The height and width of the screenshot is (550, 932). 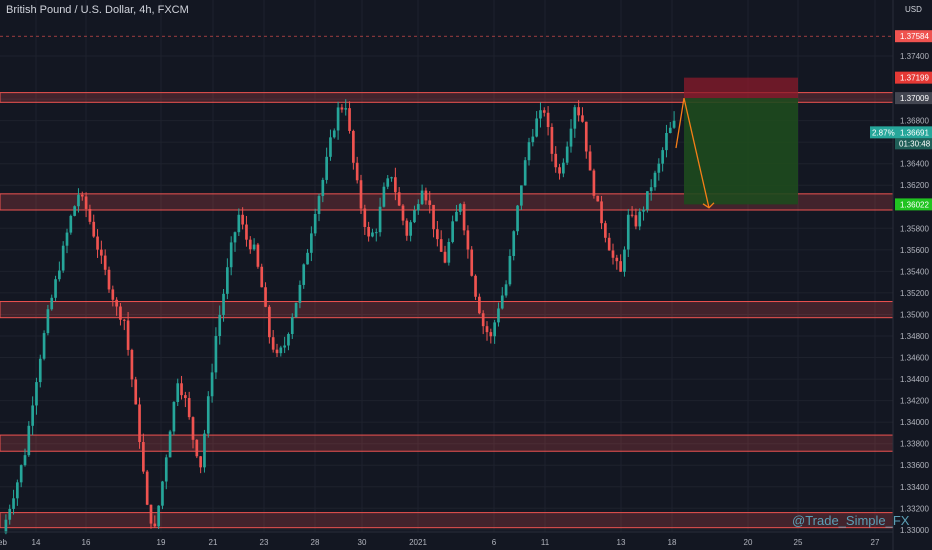 What do you see at coordinates (692, 152) in the screenshot?
I see `arrow-path` at bounding box center [692, 152].